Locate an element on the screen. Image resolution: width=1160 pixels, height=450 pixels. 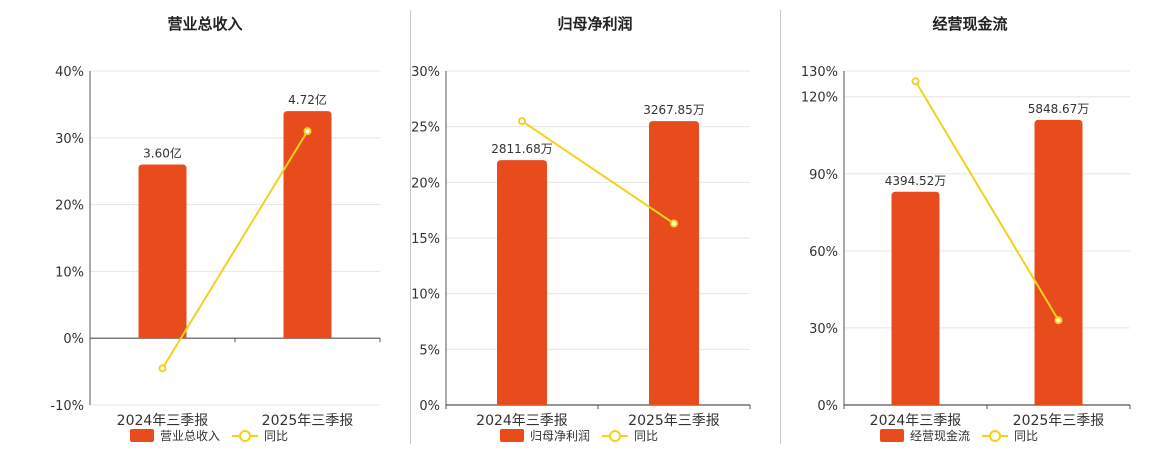
chart-title: 归母净利润 is located at coordinates (595, 24).